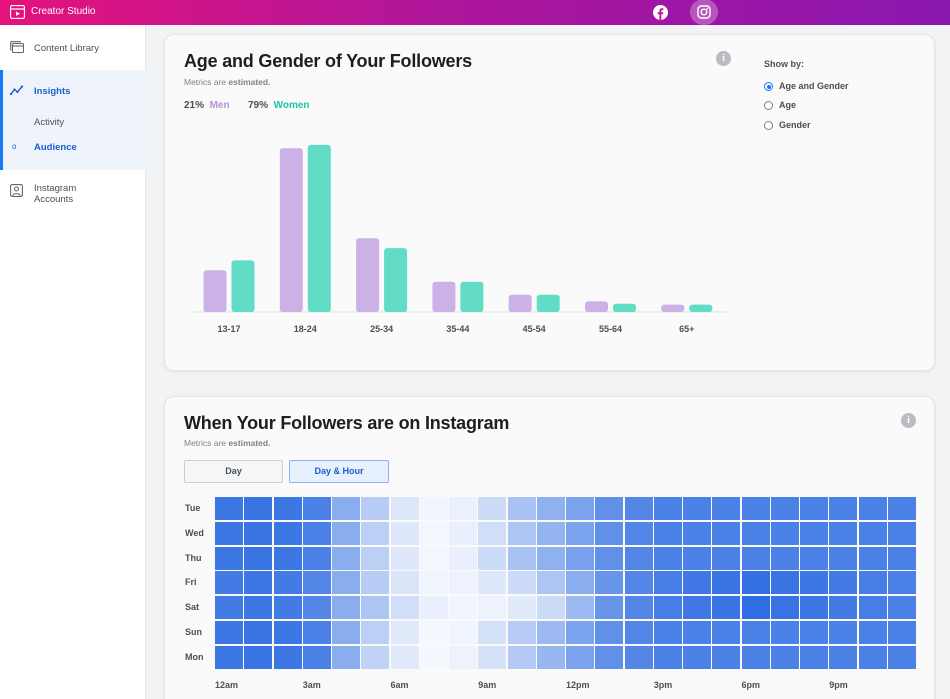  I want to click on sidebar-item-instagram-accounts: Instagram Accounts, so click(73, 194).